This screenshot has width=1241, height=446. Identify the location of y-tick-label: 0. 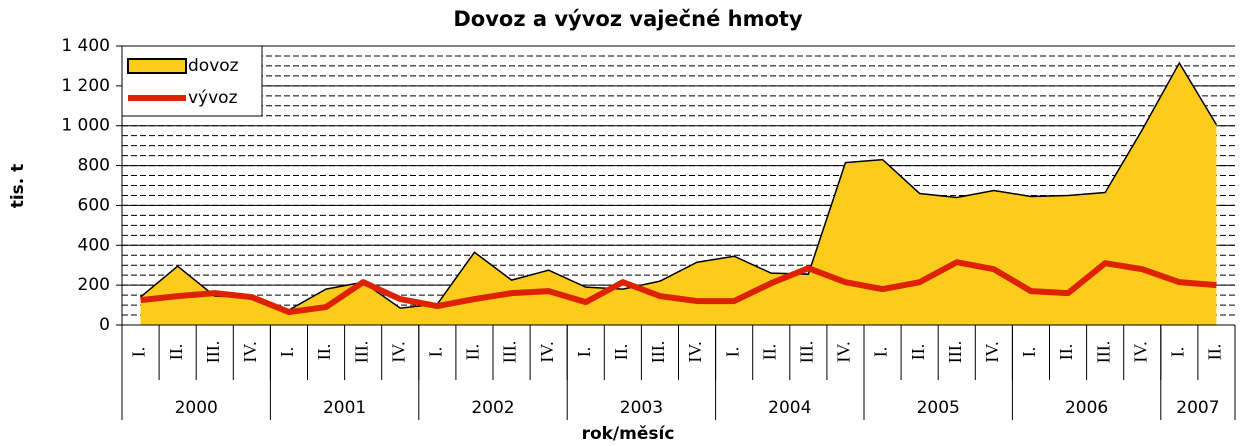
(104, 325).